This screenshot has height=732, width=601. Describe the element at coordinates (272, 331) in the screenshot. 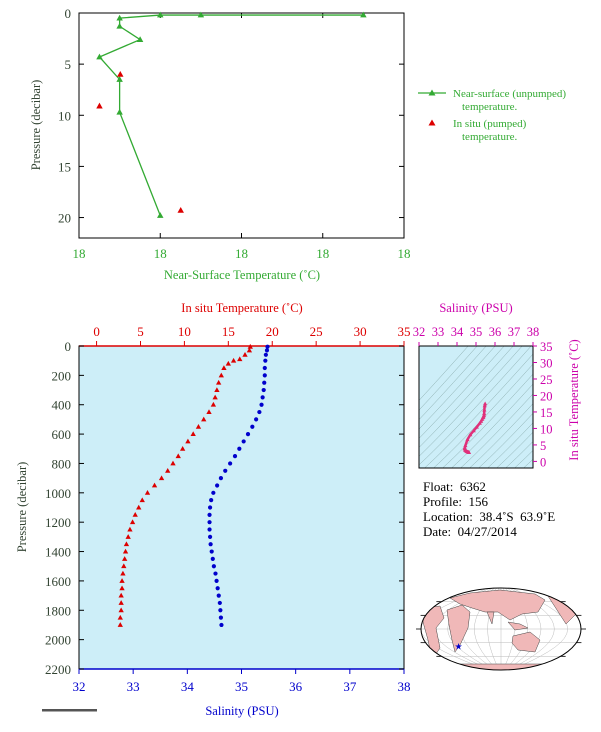

I see `temp-tick-label: 20` at that location.